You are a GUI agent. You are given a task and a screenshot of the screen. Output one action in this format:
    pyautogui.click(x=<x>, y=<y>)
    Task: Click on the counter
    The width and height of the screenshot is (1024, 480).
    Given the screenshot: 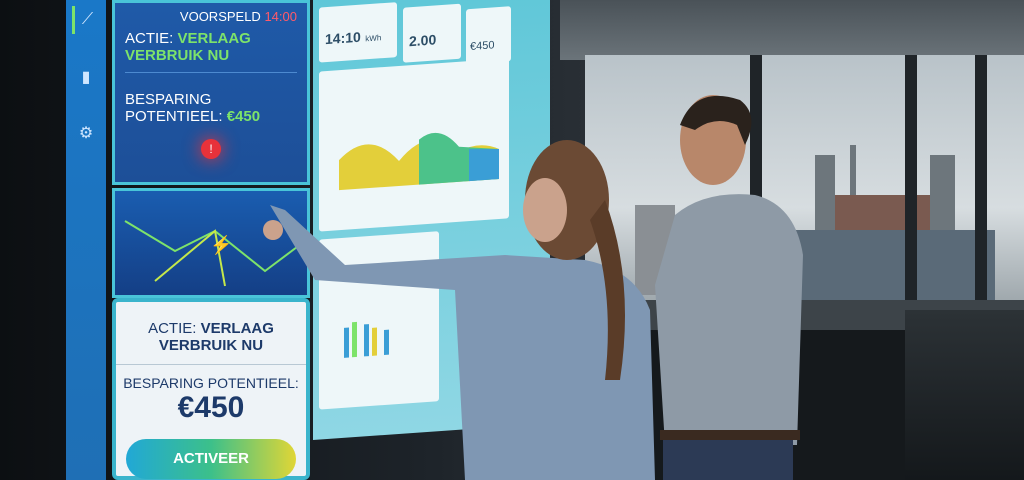 What is the action you would take?
    pyautogui.click(x=964, y=395)
    